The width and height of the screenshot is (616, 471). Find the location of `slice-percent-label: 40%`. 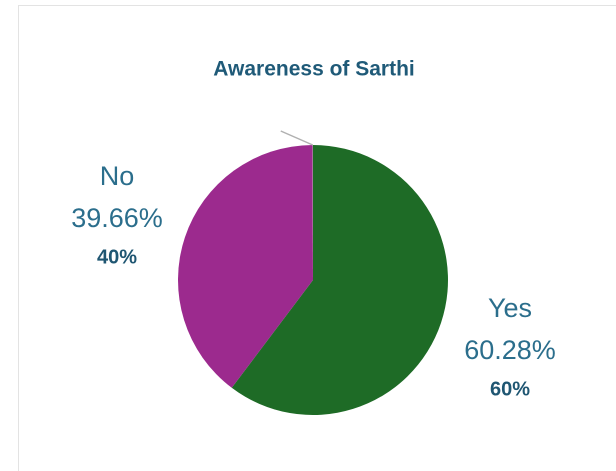

slice-percent-label: 40% is located at coordinates (117, 257).